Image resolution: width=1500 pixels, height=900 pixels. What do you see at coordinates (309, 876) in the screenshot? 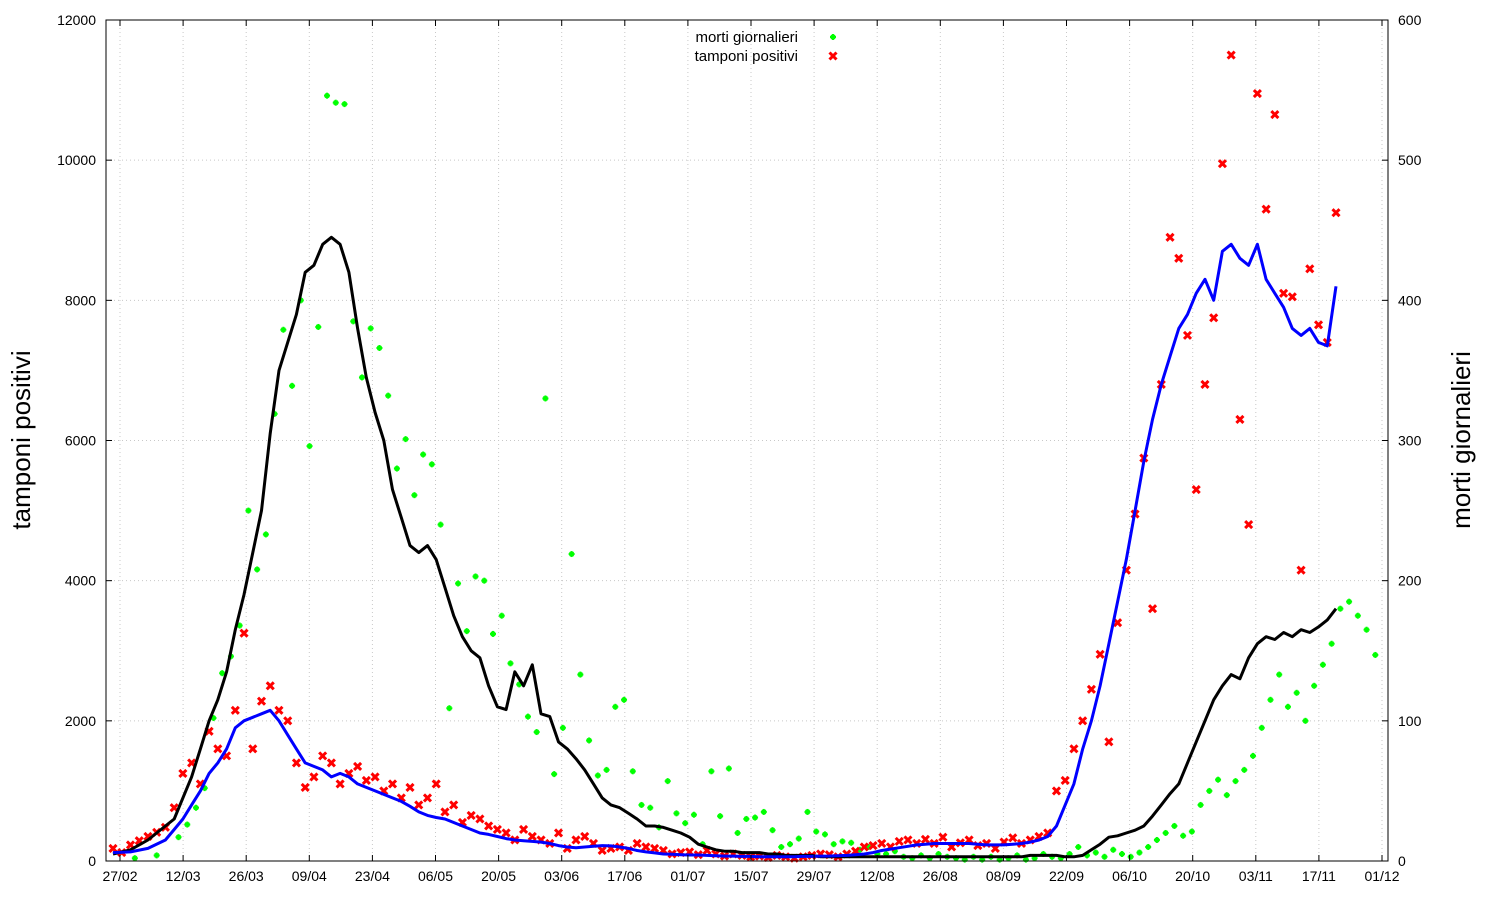
I see `x-tick-label: 09/04` at bounding box center [309, 876].